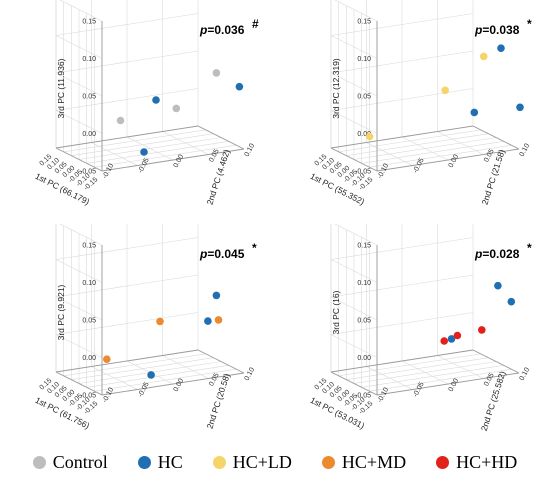 Image resolution: width=550 pixels, height=497 pixels. I want to click on legend-label-hc-md: HC+MD, so click(374, 461).